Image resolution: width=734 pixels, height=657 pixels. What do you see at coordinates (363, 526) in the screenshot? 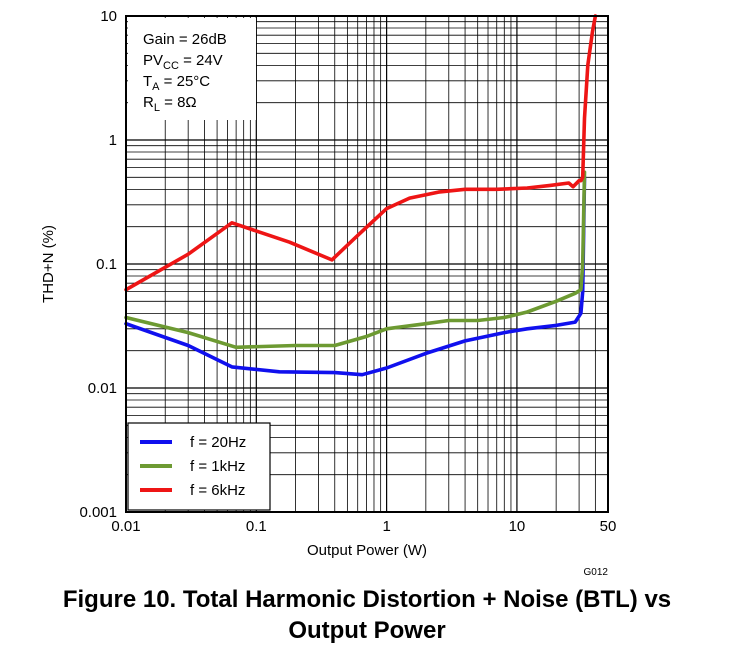
I see `x-tick-labels: 0.01 0.1 1 10 50` at bounding box center [363, 526].